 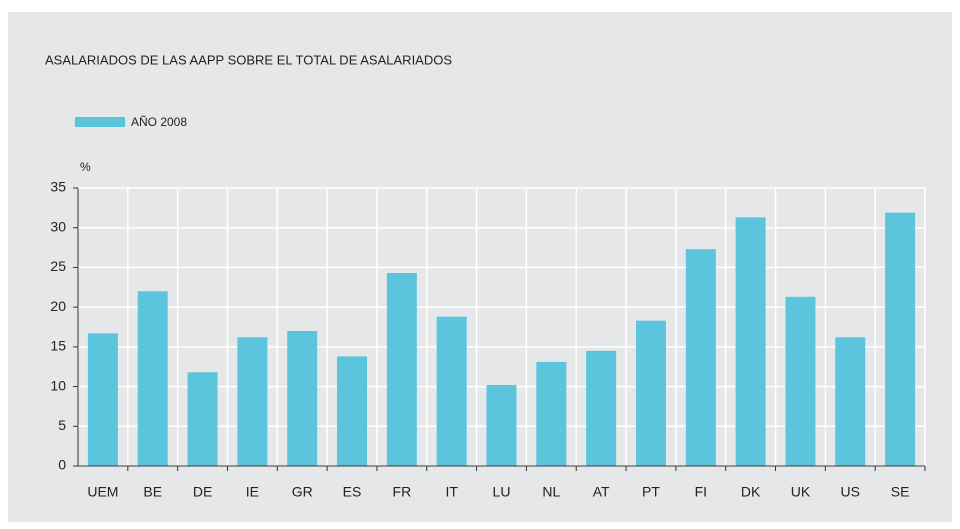 What do you see at coordinates (58, 346) in the screenshot?
I see `y-tick-label: 15` at bounding box center [58, 346].